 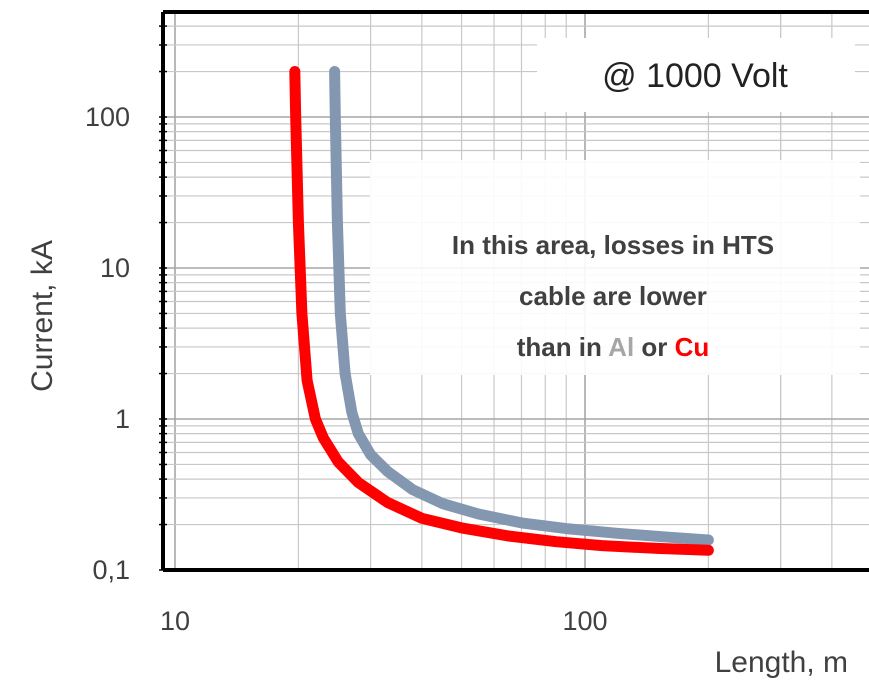 What do you see at coordinates (613, 245) in the screenshot?
I see `note-line-1: In this area, losses in HTS` at bounding box center [613, 245].